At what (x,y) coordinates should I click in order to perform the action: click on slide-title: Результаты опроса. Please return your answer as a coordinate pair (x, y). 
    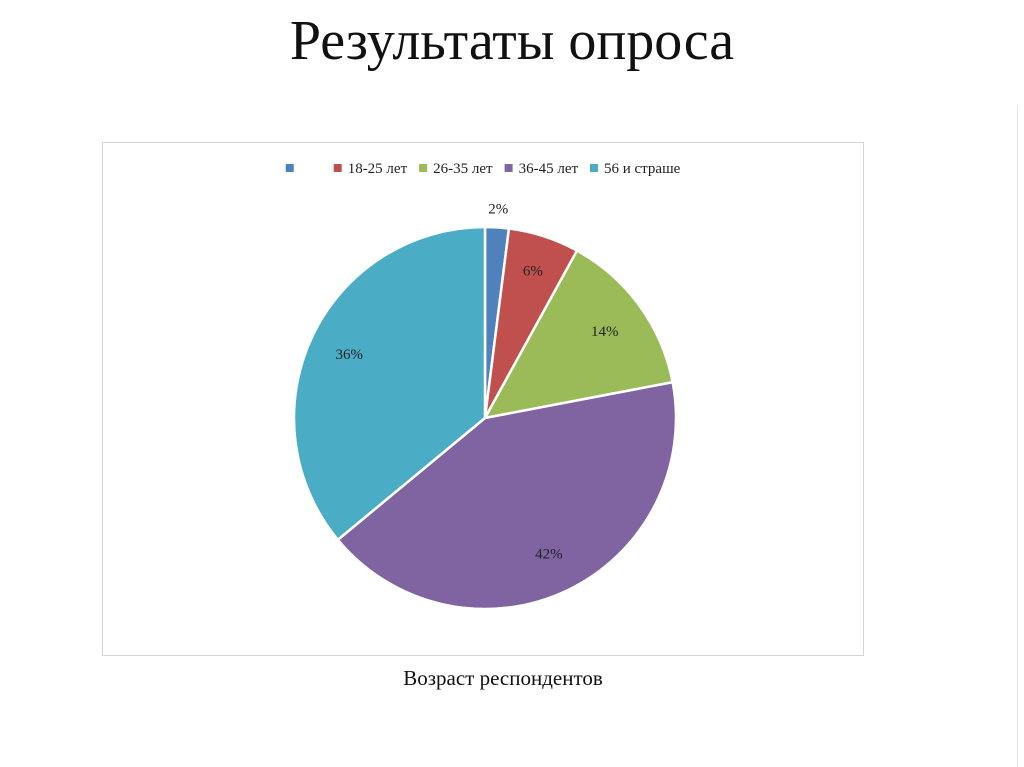
    Looking at the image, I should click on (512, 41).